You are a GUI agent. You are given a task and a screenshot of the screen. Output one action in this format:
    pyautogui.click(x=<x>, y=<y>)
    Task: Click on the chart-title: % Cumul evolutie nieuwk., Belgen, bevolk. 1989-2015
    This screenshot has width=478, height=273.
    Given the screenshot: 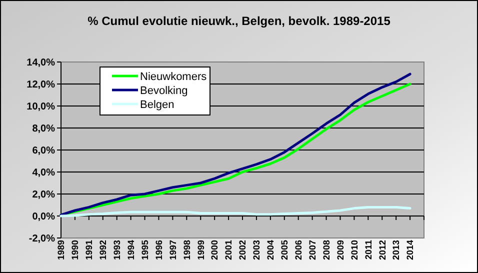 What is the action you would take?
    pyautogui.click(x=239, y=21)
    